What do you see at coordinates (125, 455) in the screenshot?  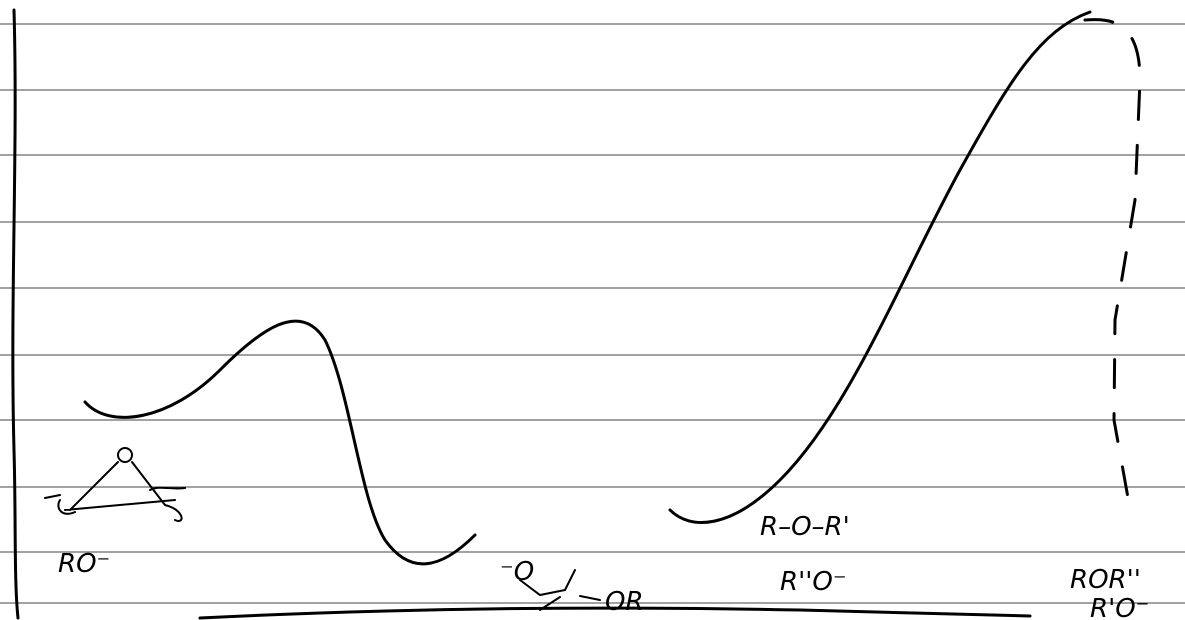 I see `oxygen-ring` at bounding box center [125, 455].